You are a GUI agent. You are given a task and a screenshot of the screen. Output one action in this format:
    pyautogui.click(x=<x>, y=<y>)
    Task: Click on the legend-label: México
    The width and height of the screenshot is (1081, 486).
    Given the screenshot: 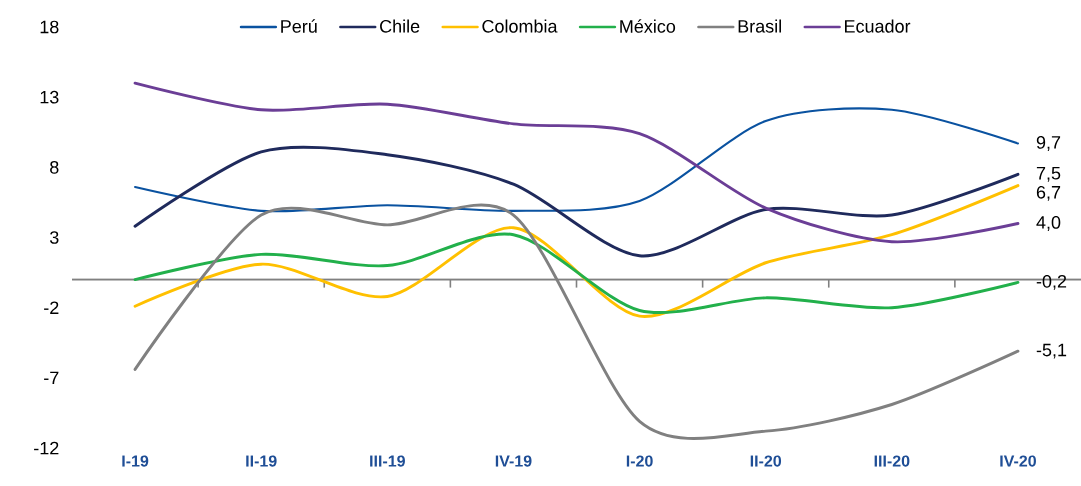 What is the action you would take?
    pyautogui.click(x=648, y=26)
    